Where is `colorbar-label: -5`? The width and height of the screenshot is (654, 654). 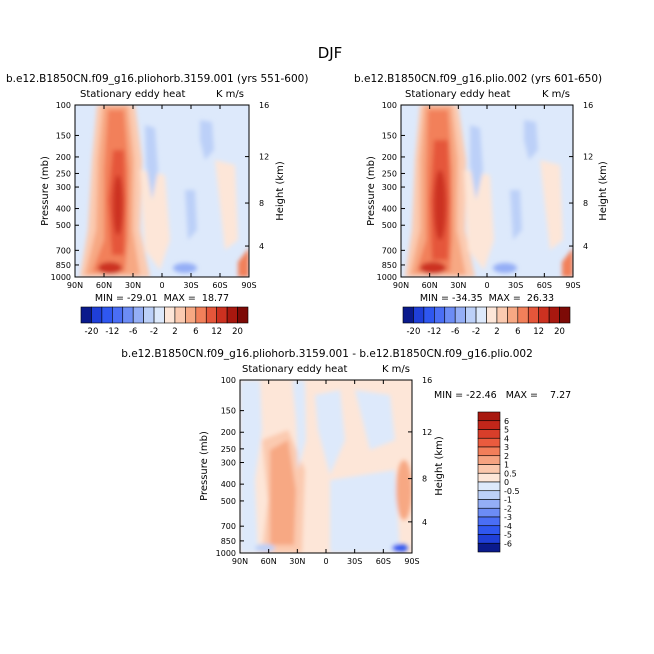
colorbar-label: -5 is located at coordinates (508, 535).